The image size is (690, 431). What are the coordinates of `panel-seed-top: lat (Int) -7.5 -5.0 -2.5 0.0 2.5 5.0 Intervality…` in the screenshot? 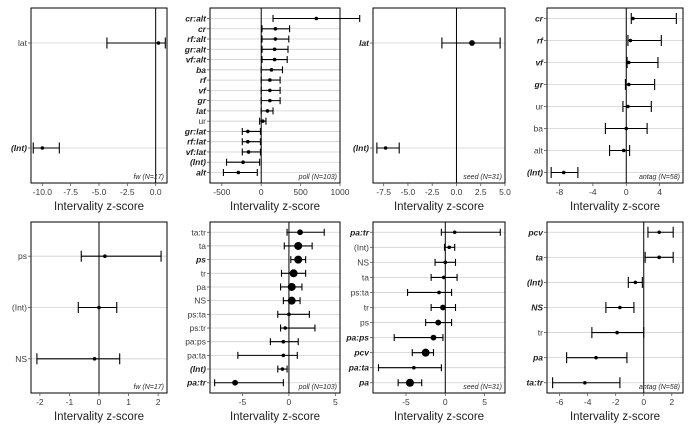 It's located at (432, 110).